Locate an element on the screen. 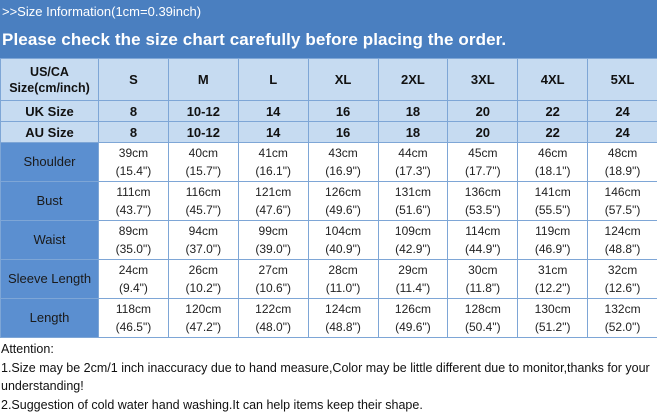  measurement-cell: 116cm (45.7") is located at coordinates (203, 201).